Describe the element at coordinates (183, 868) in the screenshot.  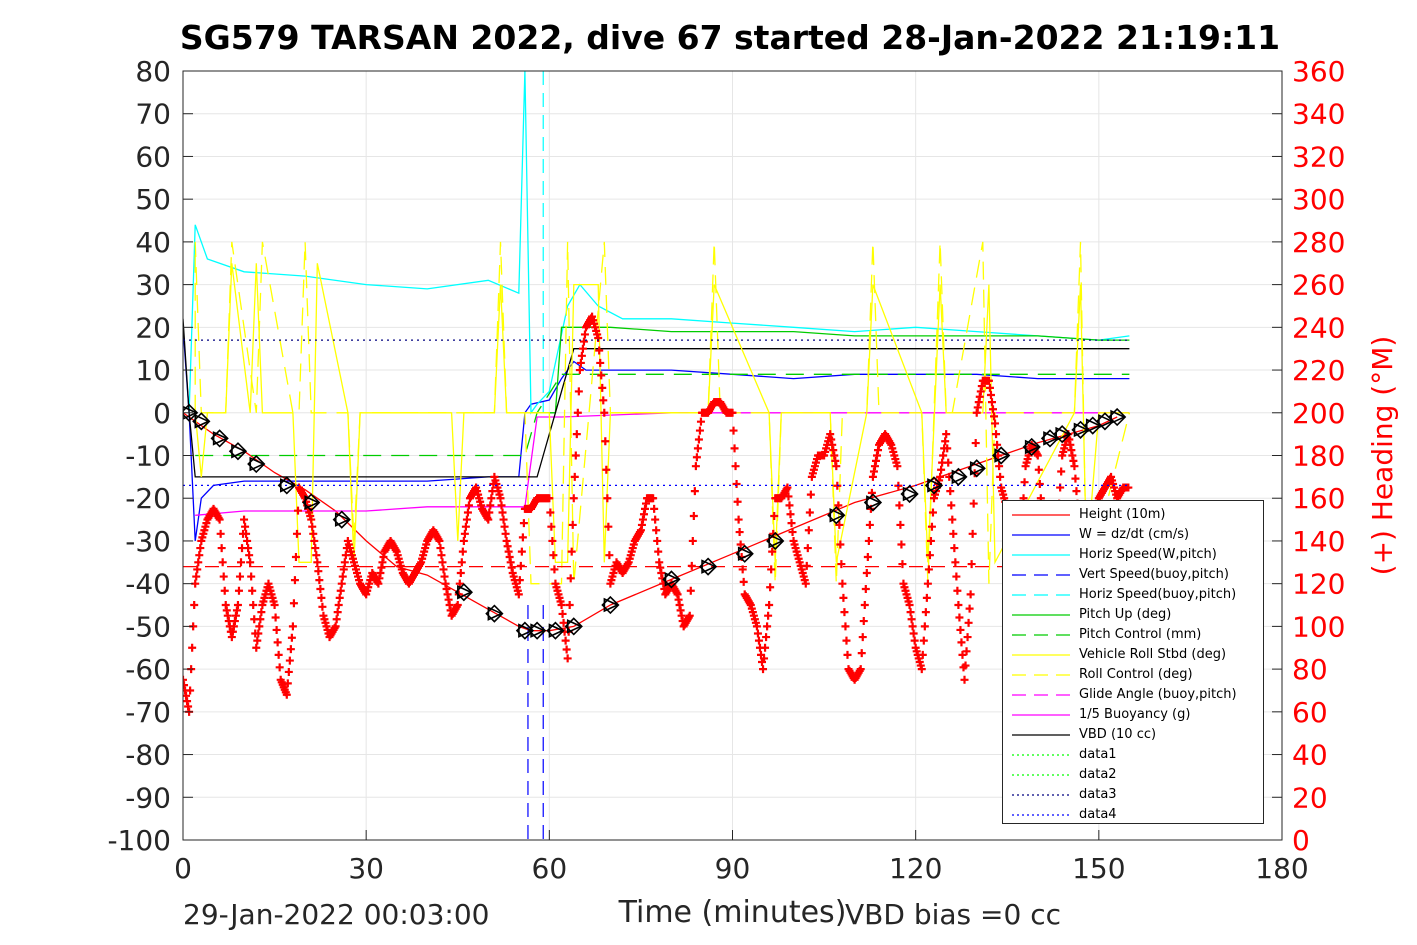
I see `x-tick-label: 0` at that location.